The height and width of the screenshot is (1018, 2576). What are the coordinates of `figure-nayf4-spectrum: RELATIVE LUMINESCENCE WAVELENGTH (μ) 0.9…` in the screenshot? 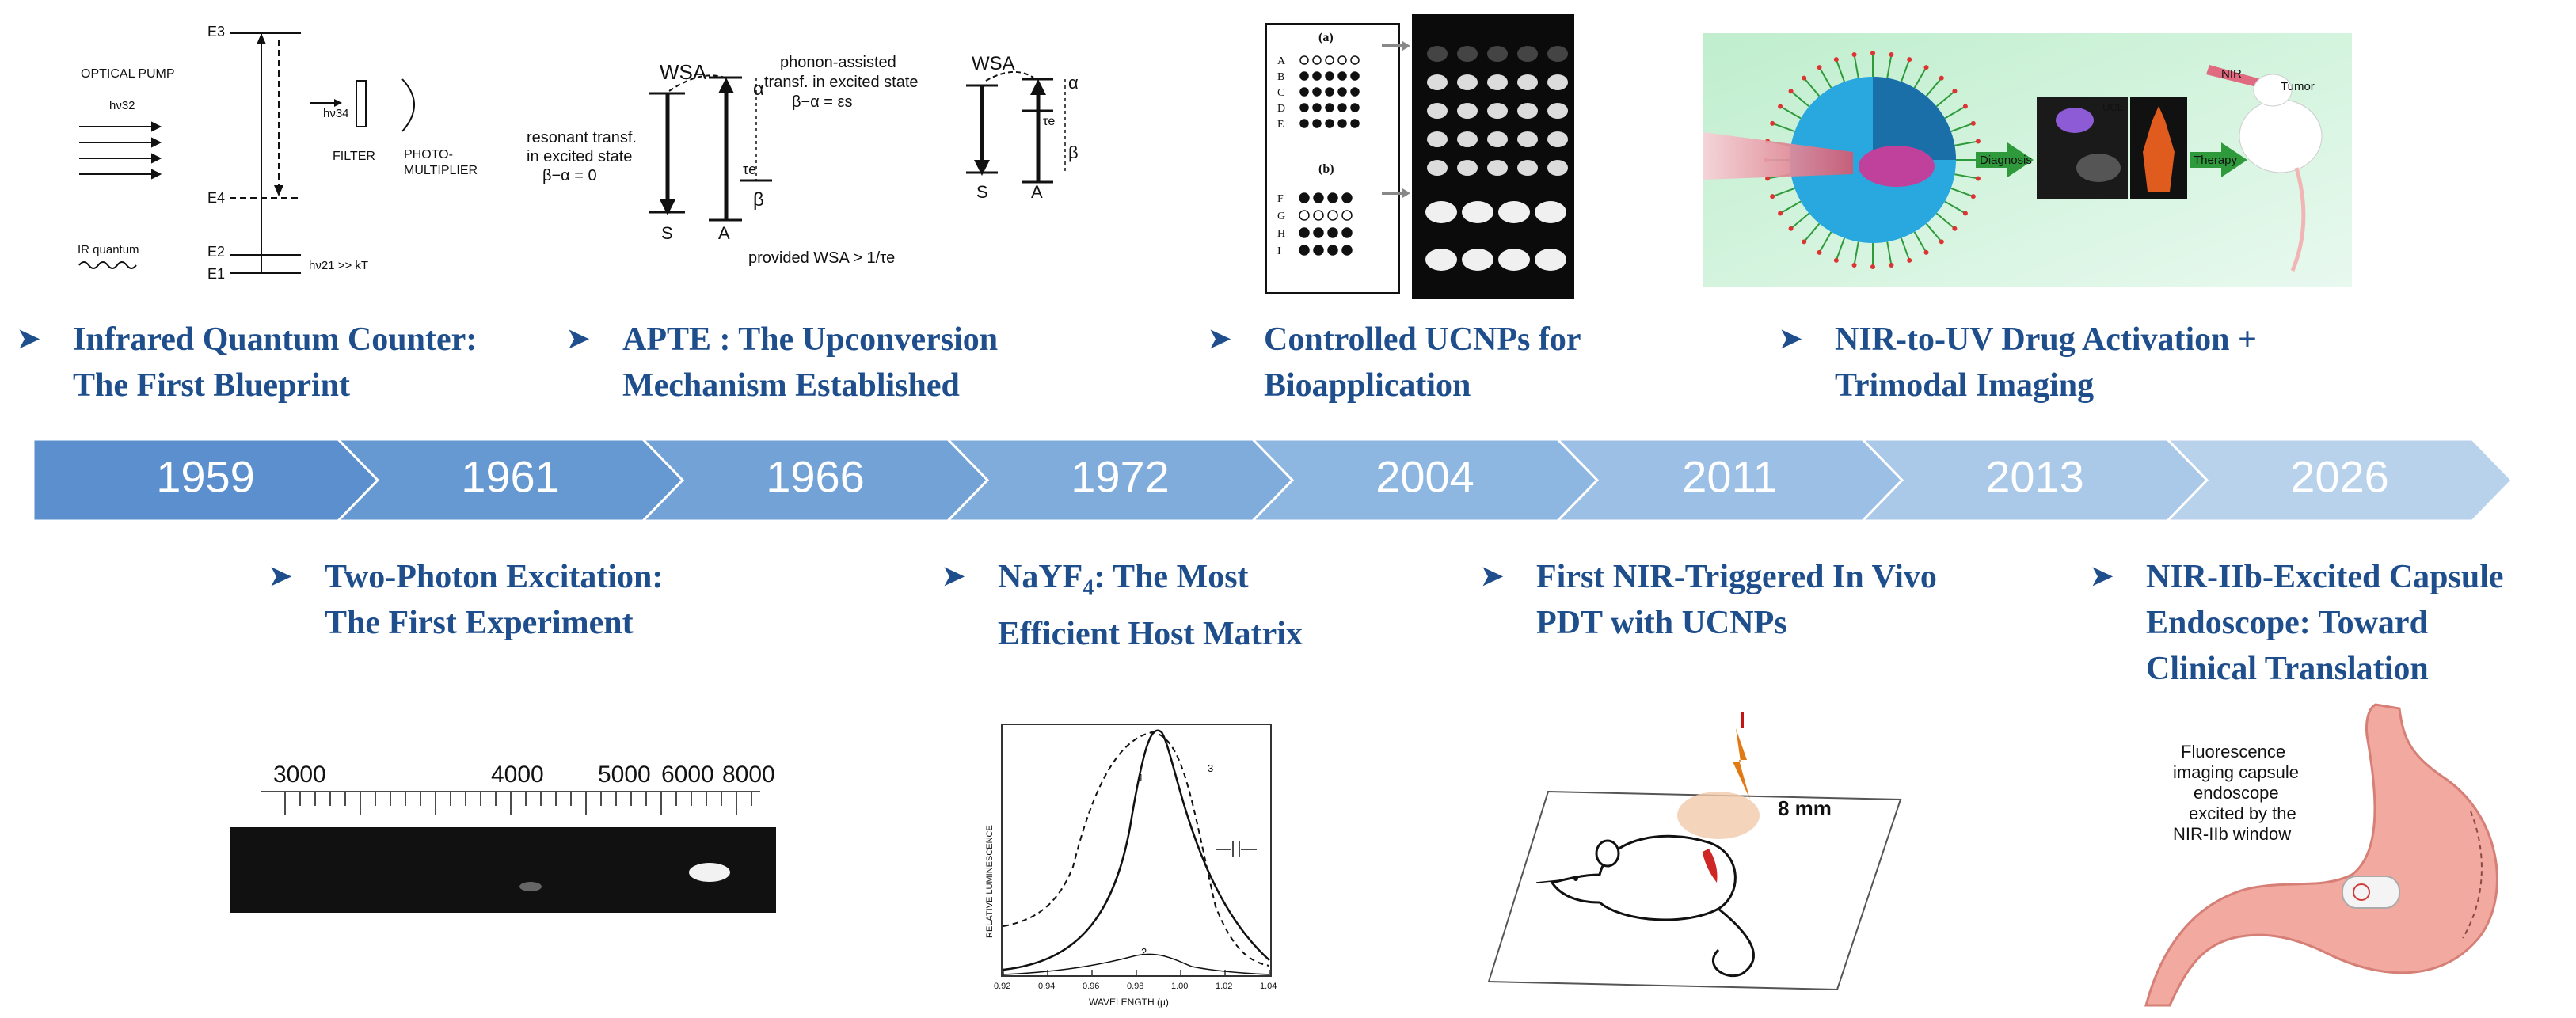 It's located at (1131, 866).